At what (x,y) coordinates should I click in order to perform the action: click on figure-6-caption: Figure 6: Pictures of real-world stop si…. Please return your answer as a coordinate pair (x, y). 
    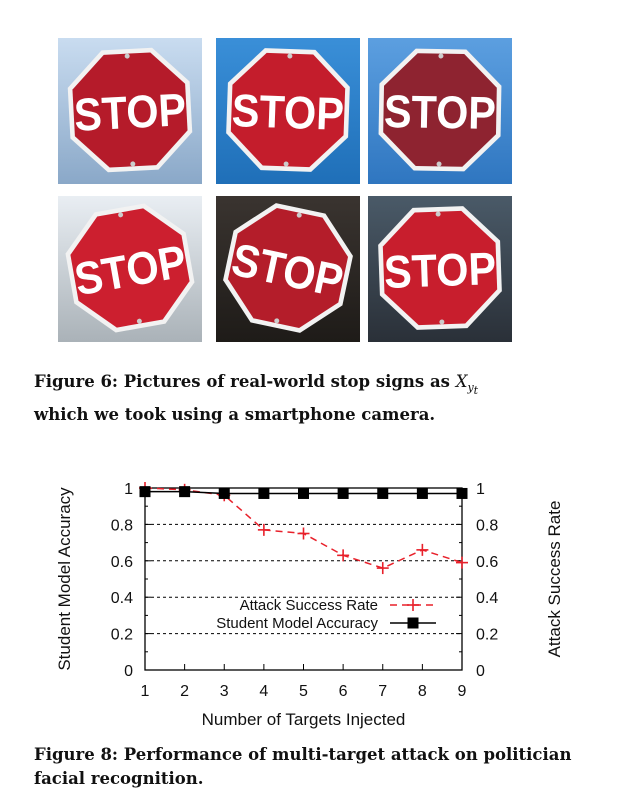
    Looking at the image, I should click on (314, 398).